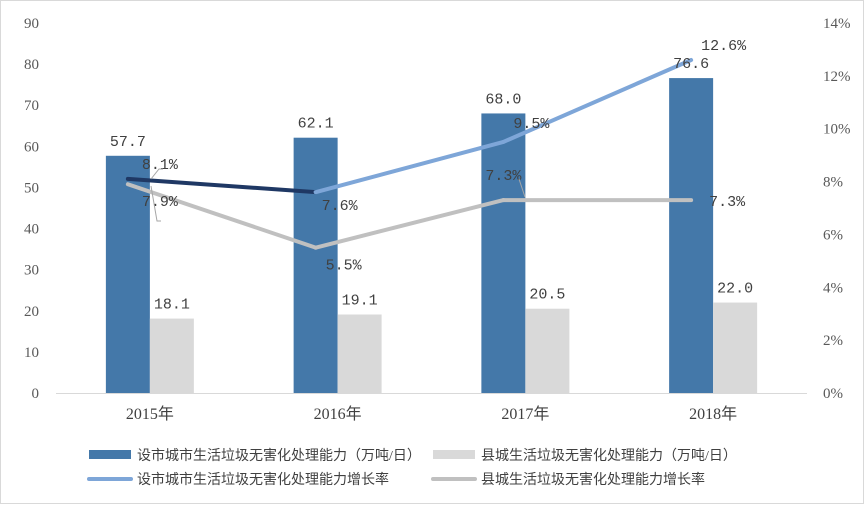 The height and width of the screenshot is (508, 864). What do you see at coordinates (360, 300) in the screenshot?
I see `bar-value-label: 19.1` at bounding box center [360, 300].